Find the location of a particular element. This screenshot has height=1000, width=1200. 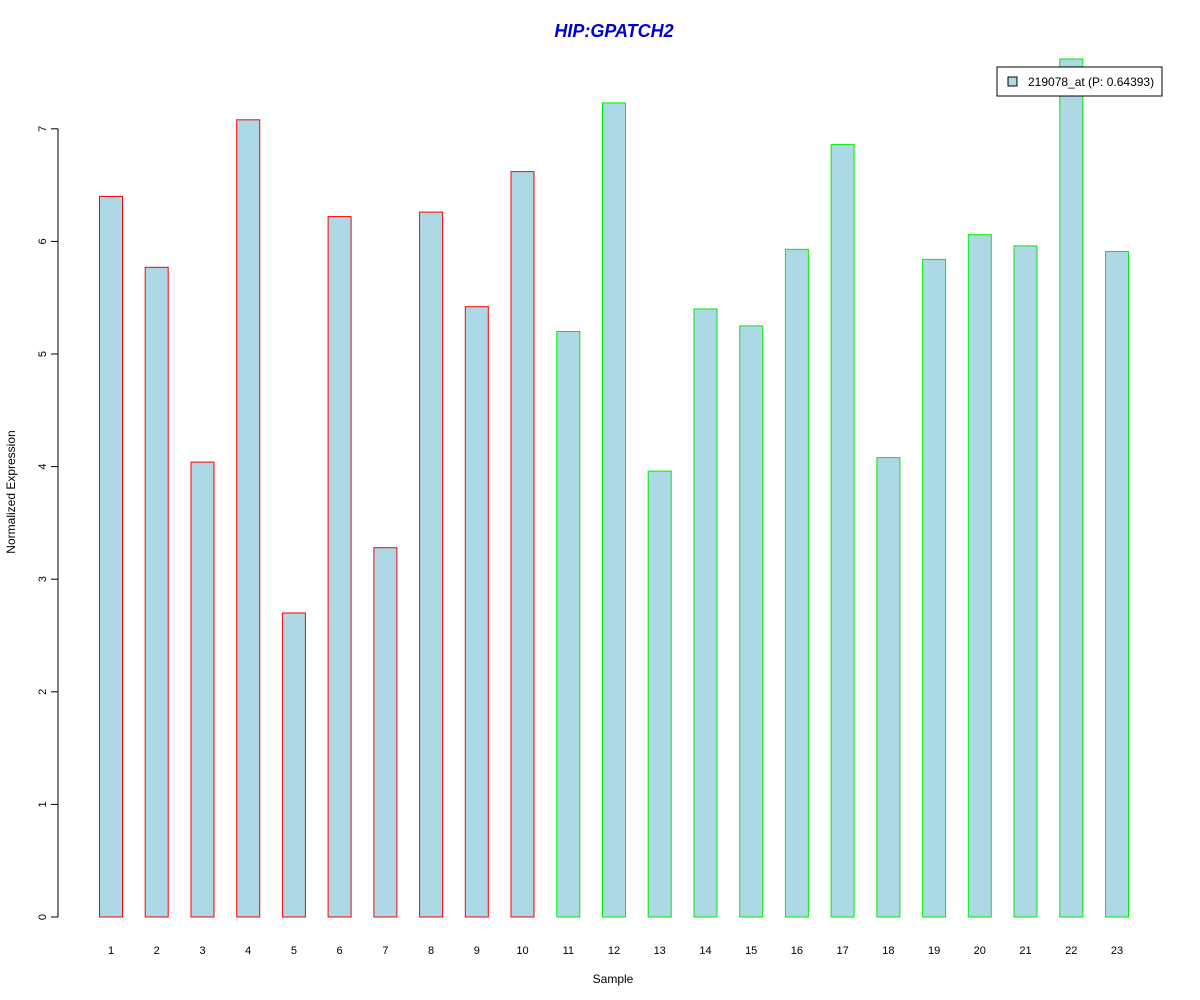

y-axis: 0 1 2 3 4 5 6 7 is located at coordinates (48, 523).